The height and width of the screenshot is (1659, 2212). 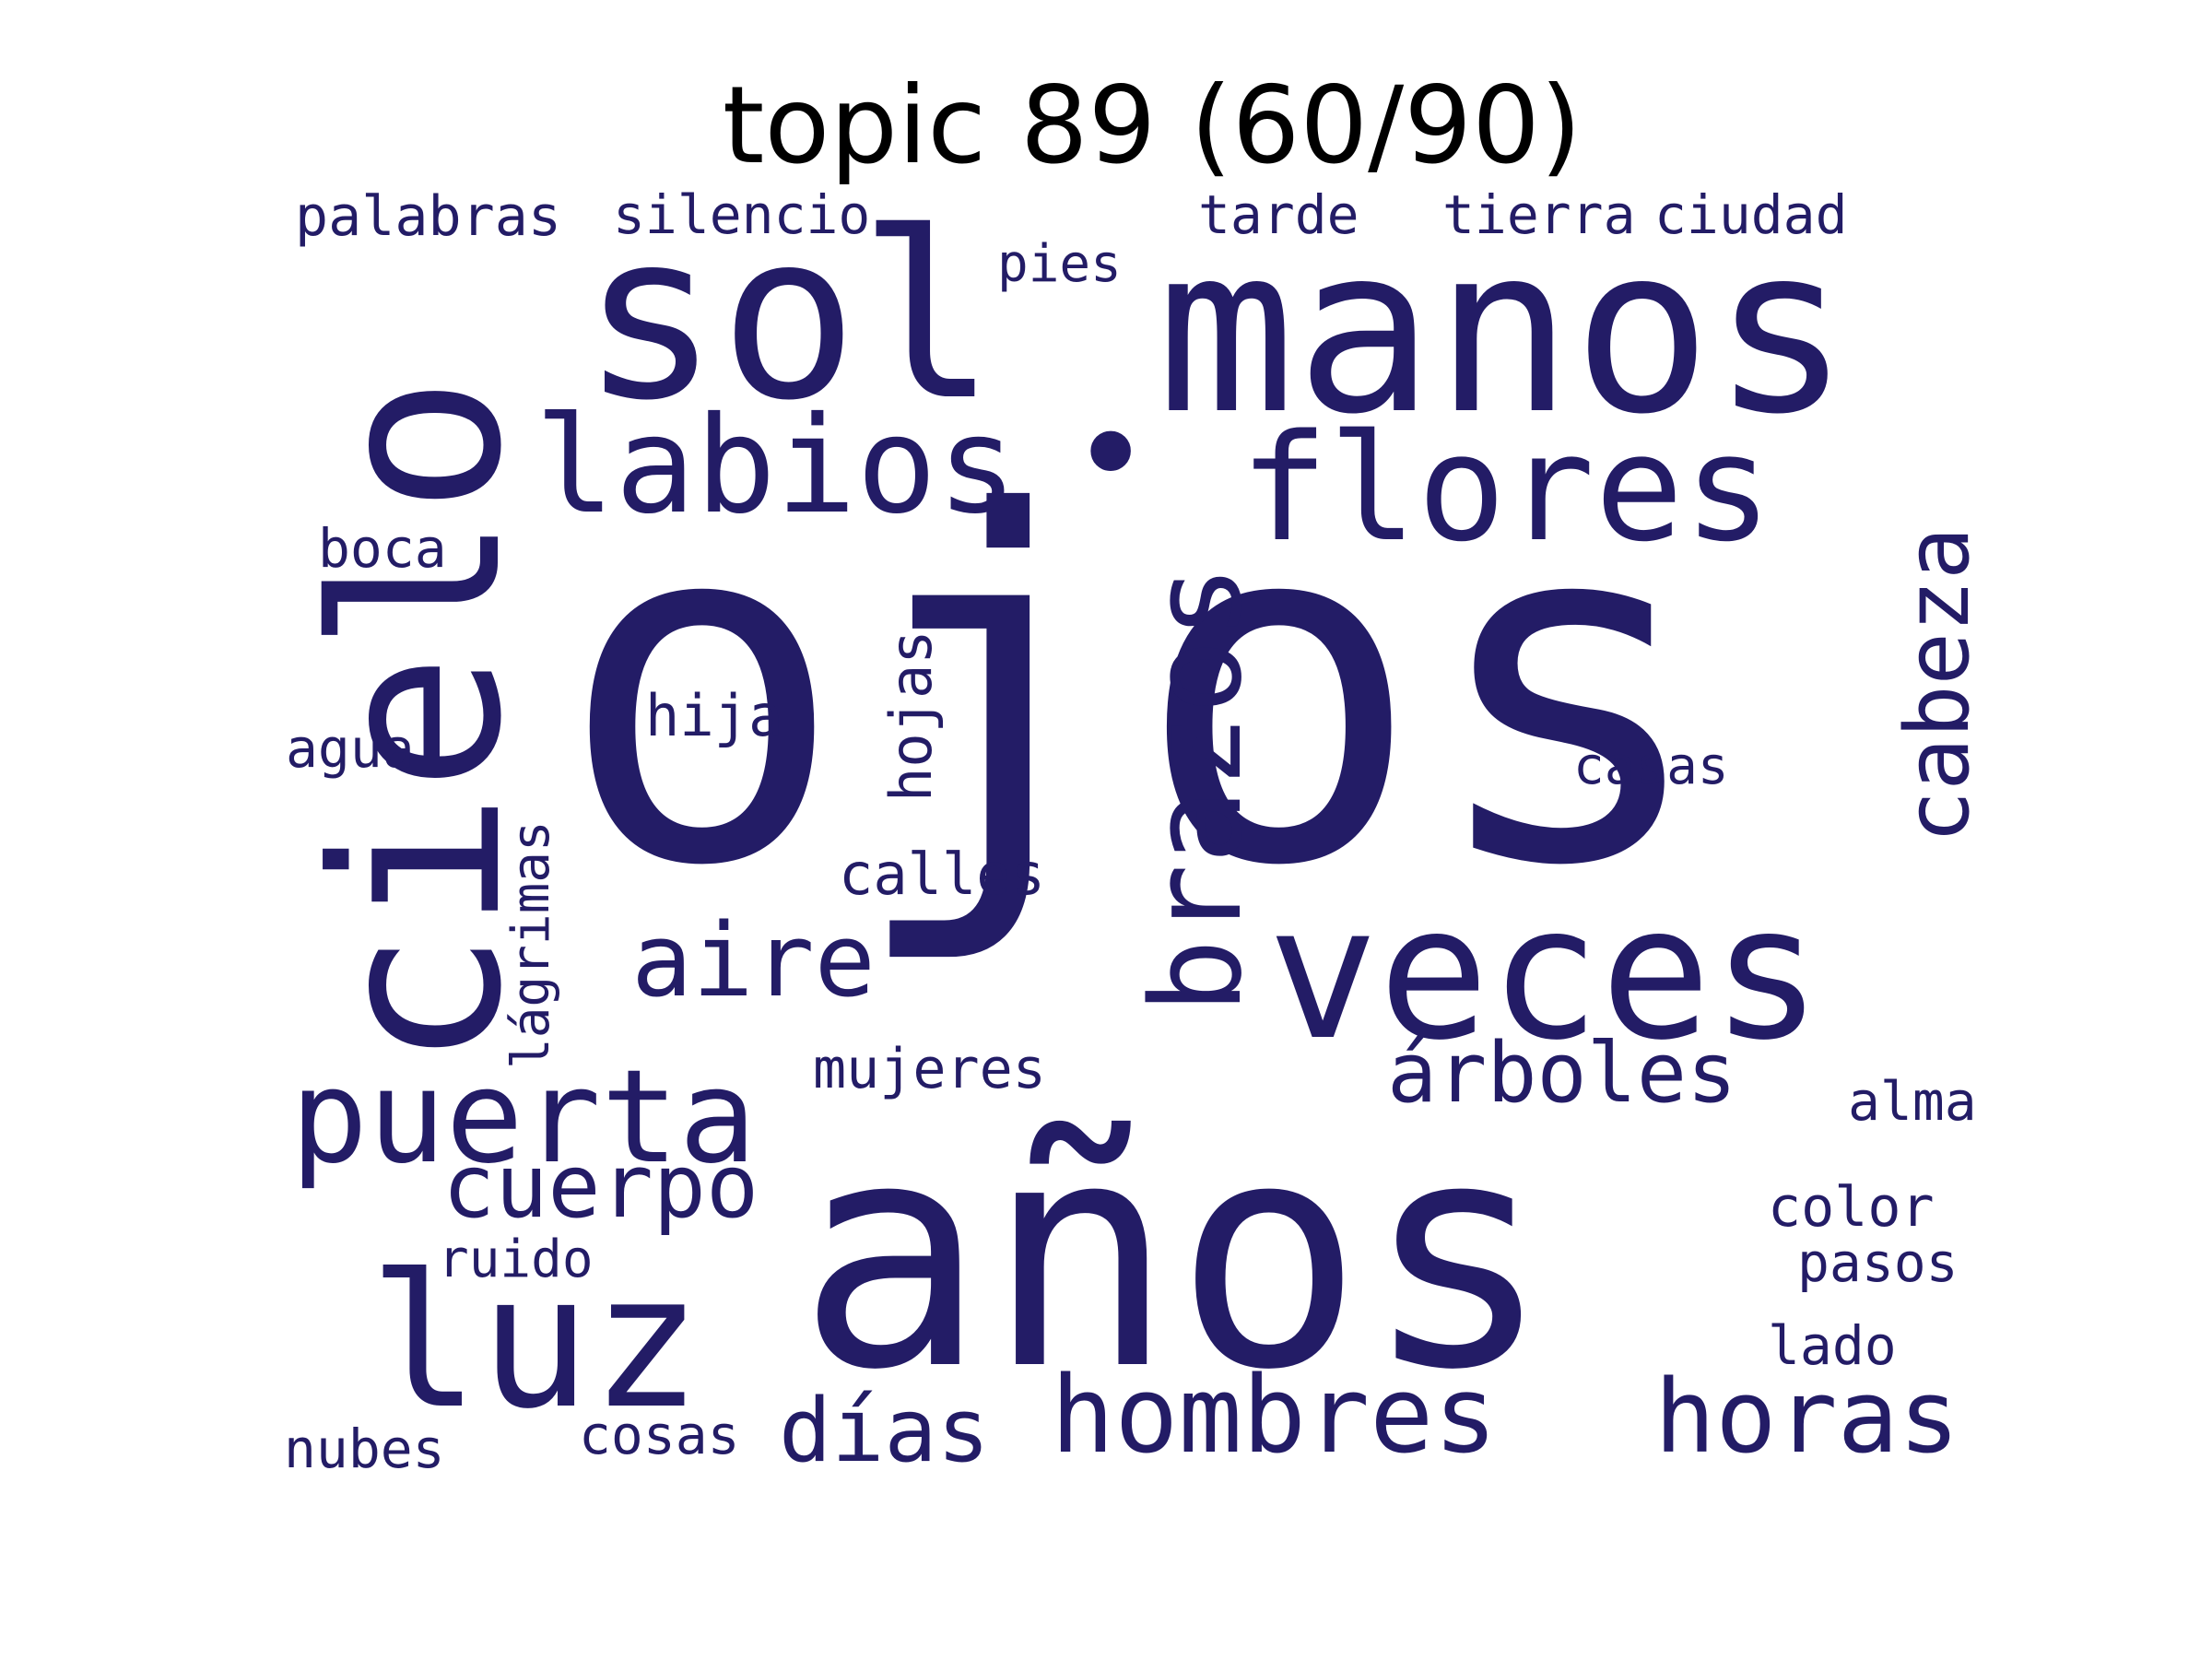 I want to click on word-casas: casas, so click(x=1651, y=766).